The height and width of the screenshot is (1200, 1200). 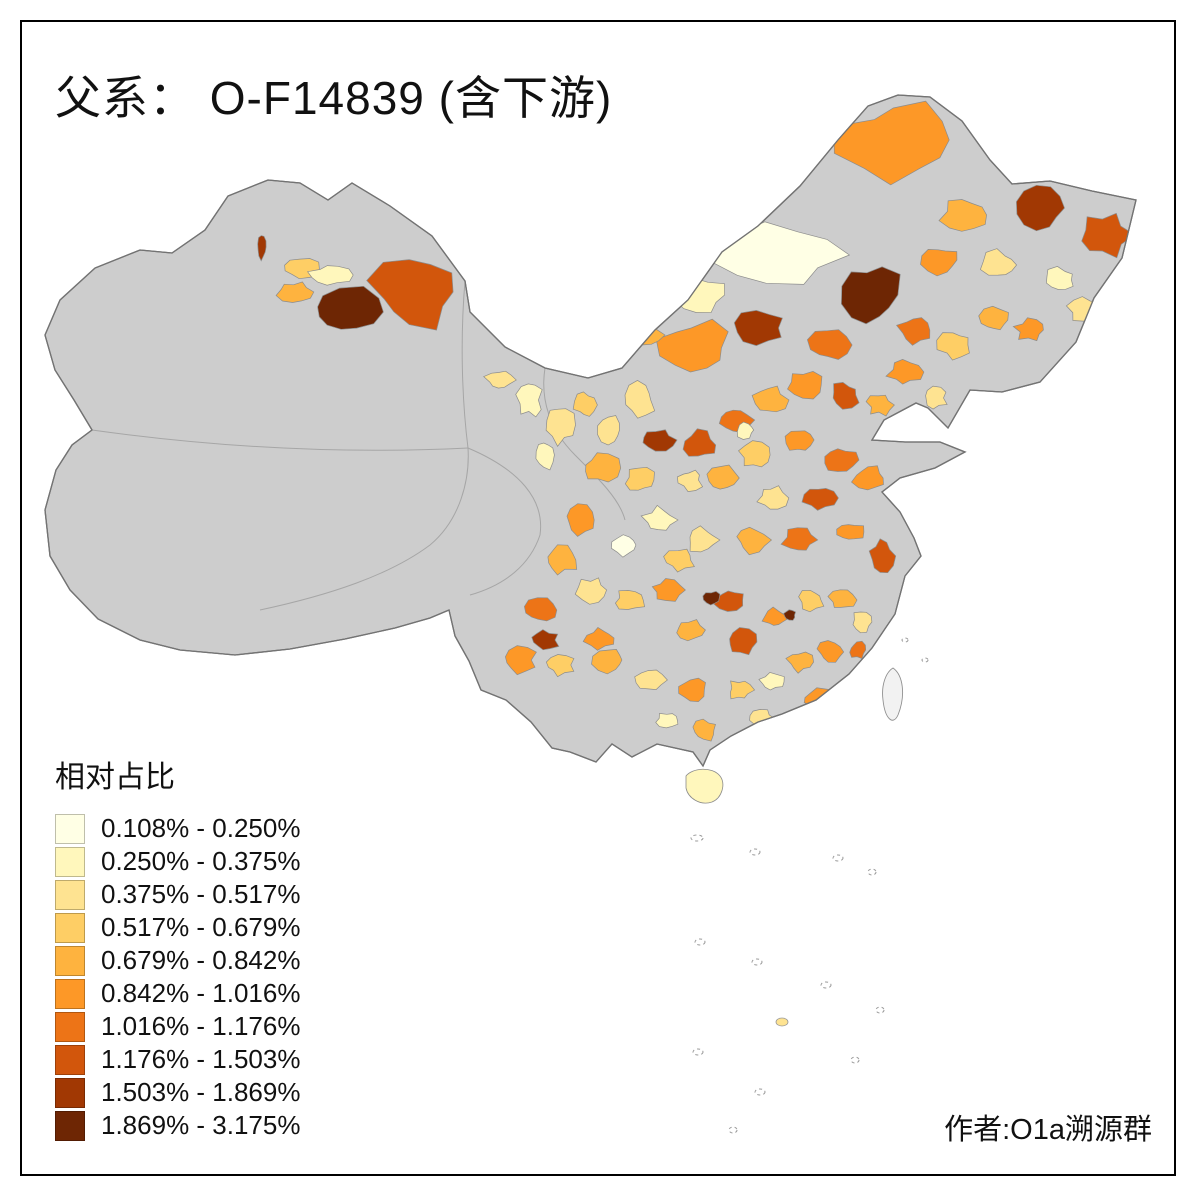 What do you see at coordinates (201, 894) in the screenshot?
I see `legend-label: 0.375% - 0.517%` at bounding box center [201, 894].